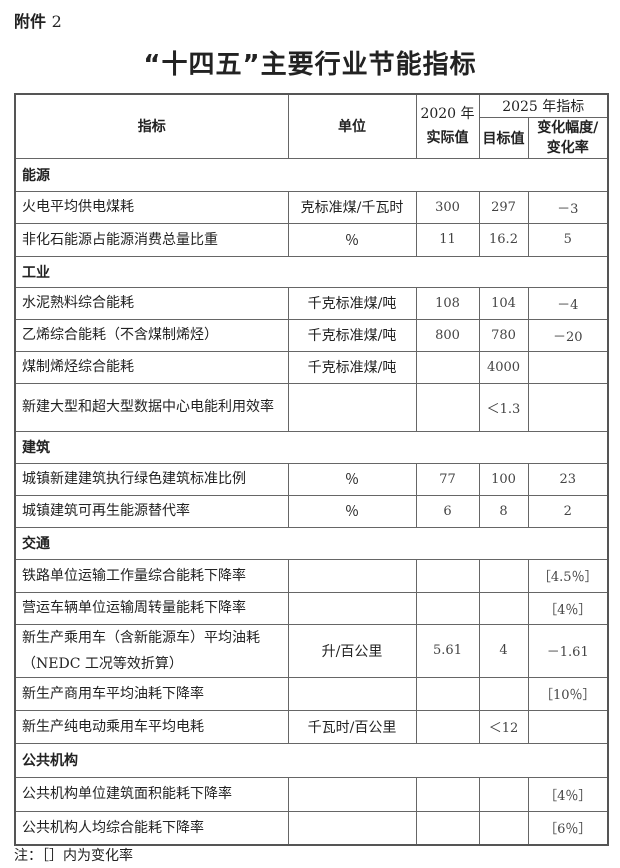 The image size is (620, 868). Describe the element at coordinates (151, 367) in the screenshot. I see `indicator-cell: 煤制烯烃综合能耗` at that location.